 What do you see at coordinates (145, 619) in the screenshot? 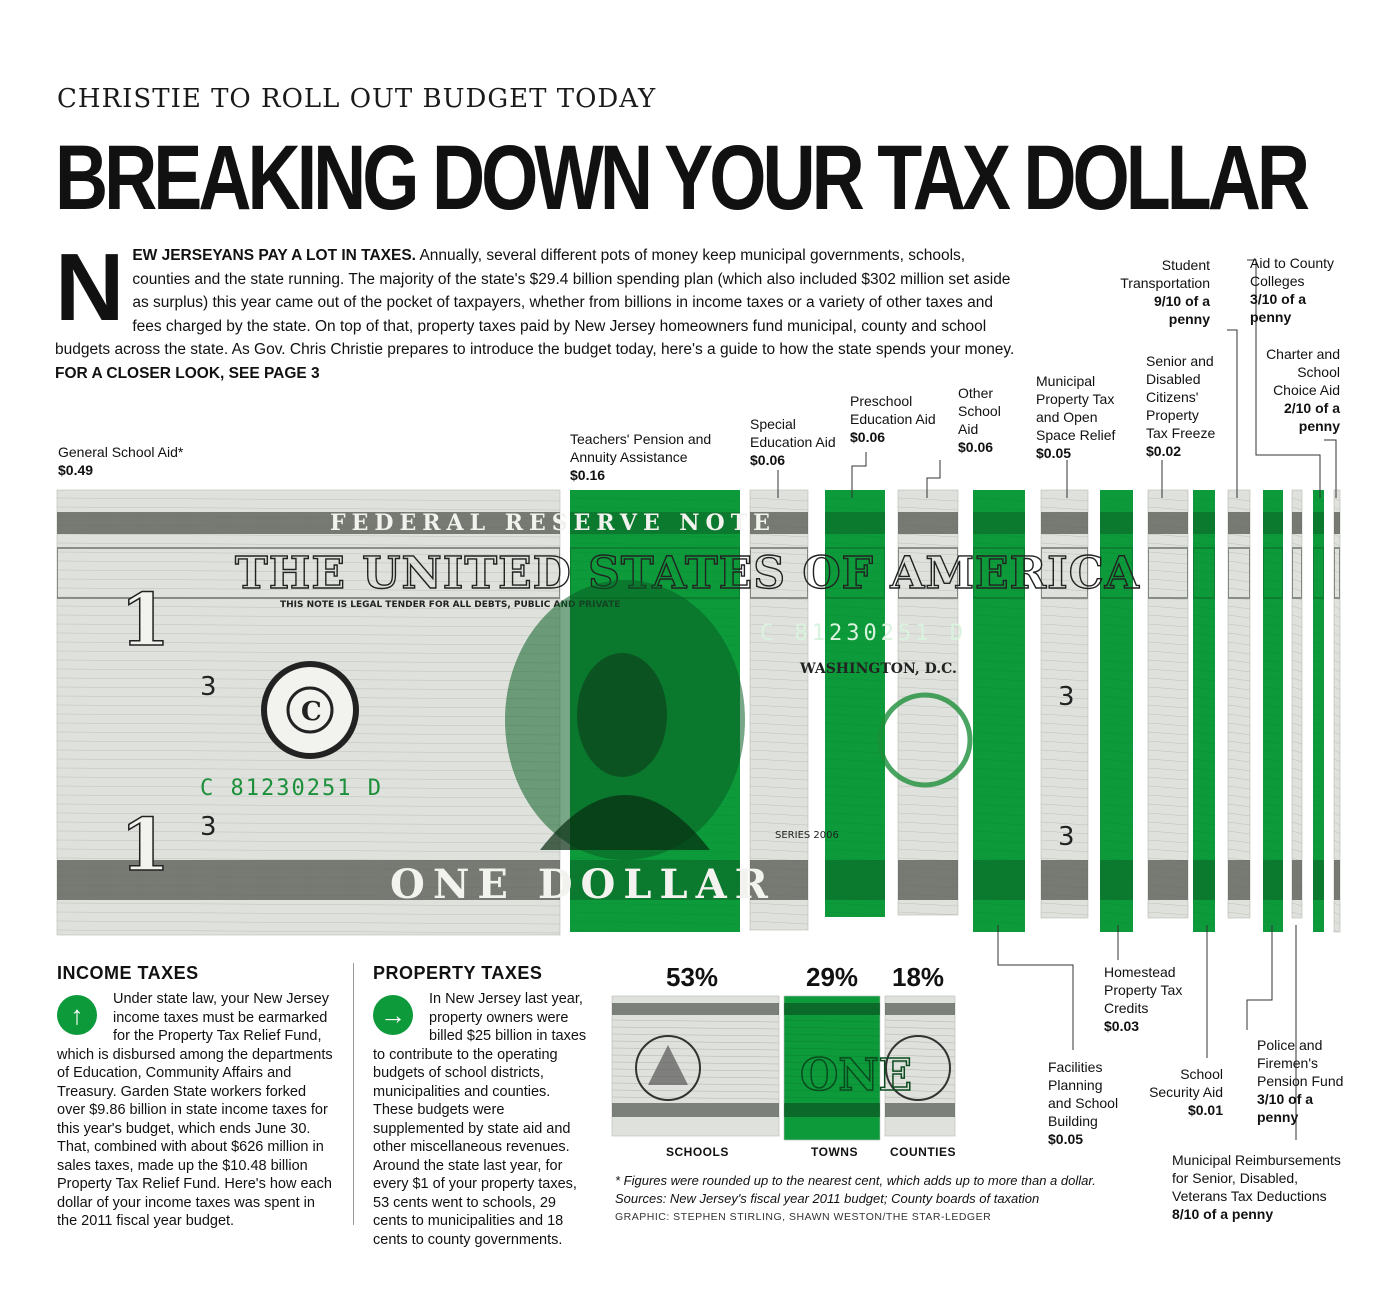
I see `bill-corner-digit: 1` at bounding box center [145, 619].